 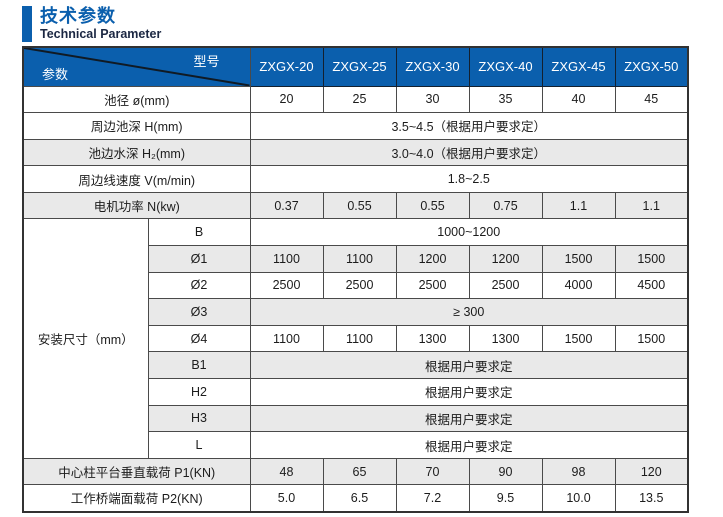 I want to click on data-cell-span: 1.8~2.5, so click(x=469, y=179).